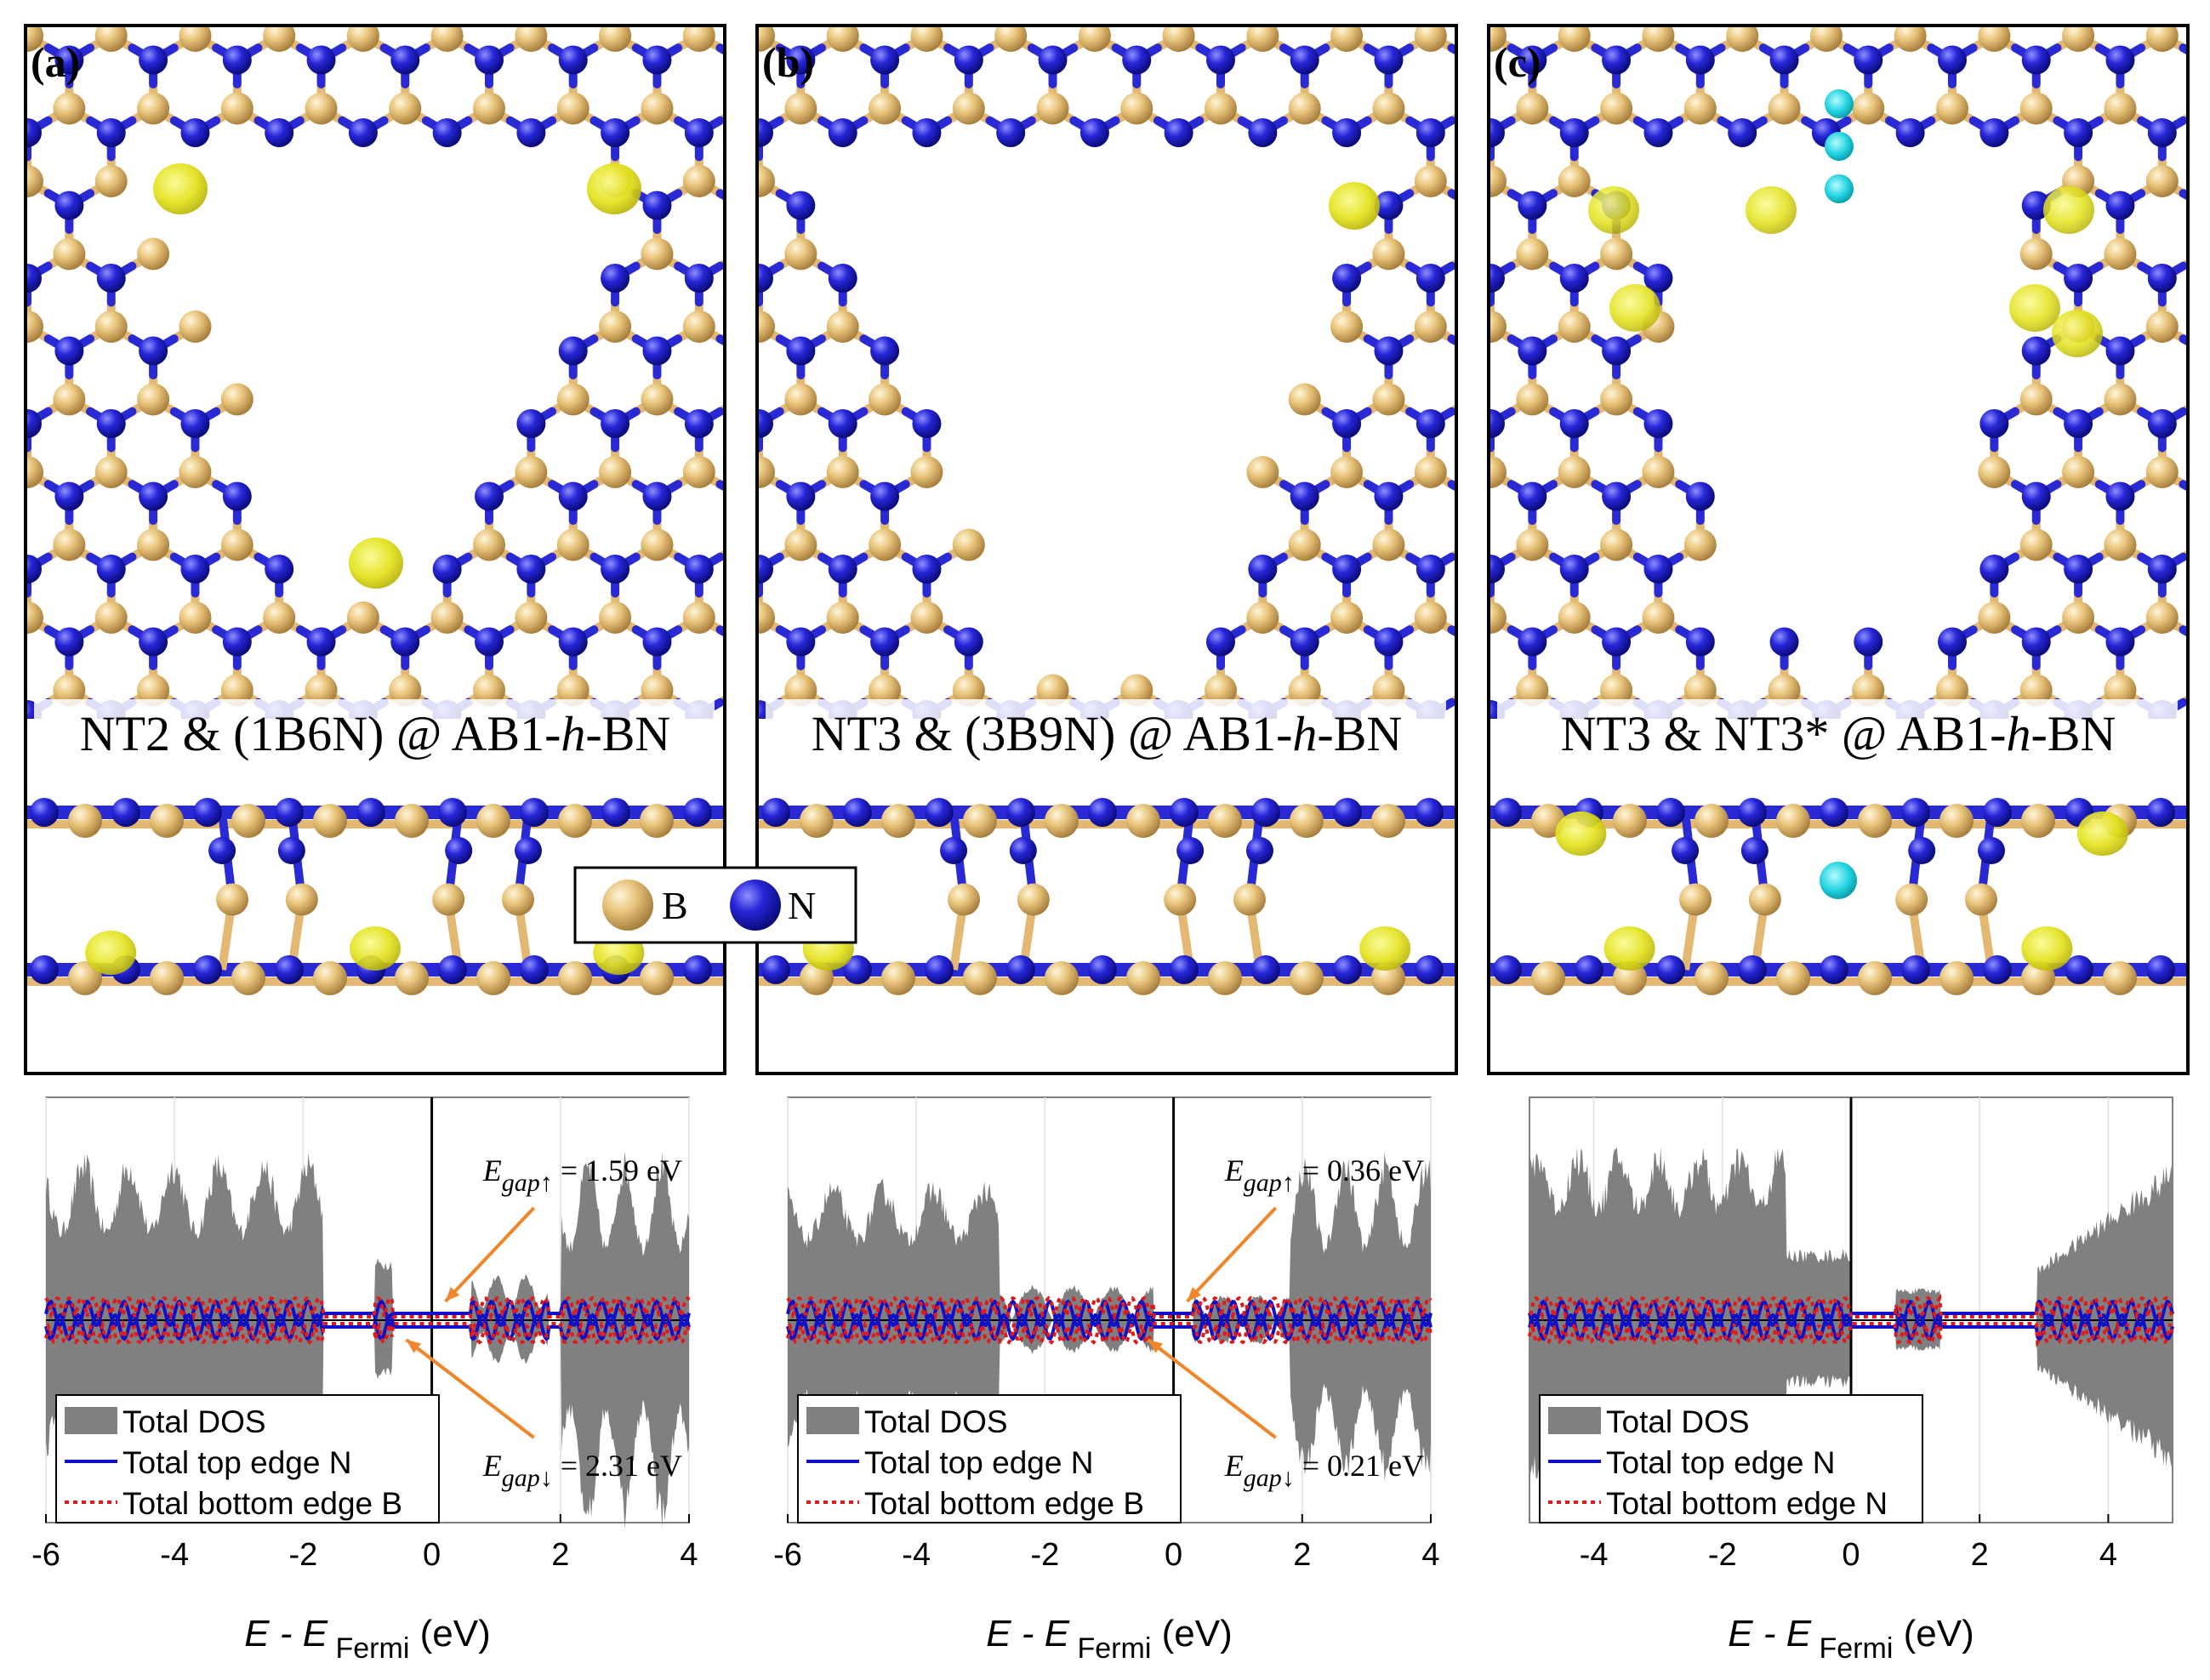 The image size is (2210, 1680). What do you see at coordinates (236, 1462) in the screenshot?
I see `legend-label: Total top edge N` at bounding box center [236, 1462].